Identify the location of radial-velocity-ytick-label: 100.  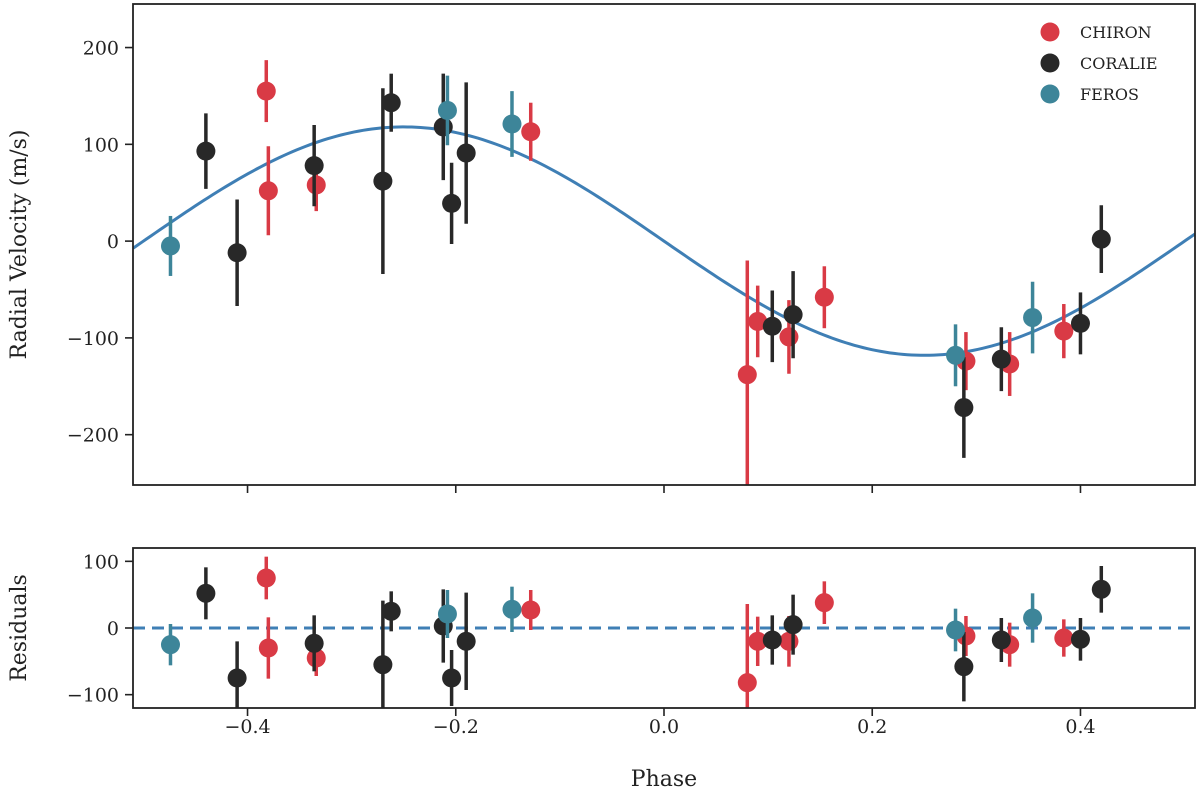
(101, 145).